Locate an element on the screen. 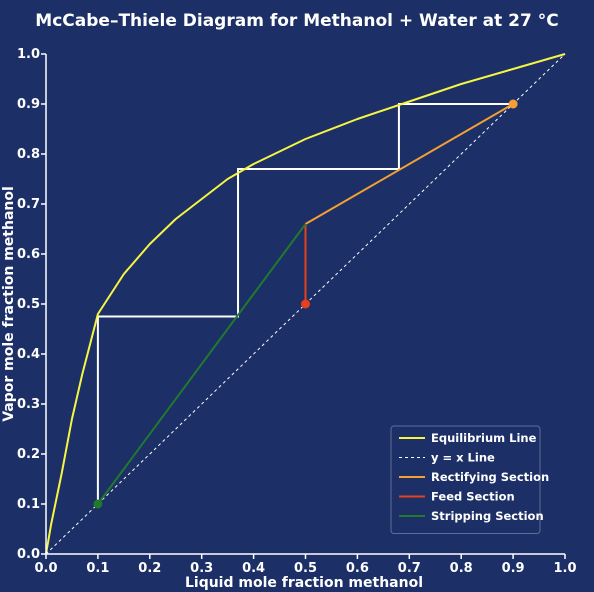 Image resolution: width=594 pixels, height=592 pixels. y-tick-label: 0.9 is located at coordinates (28, 104).